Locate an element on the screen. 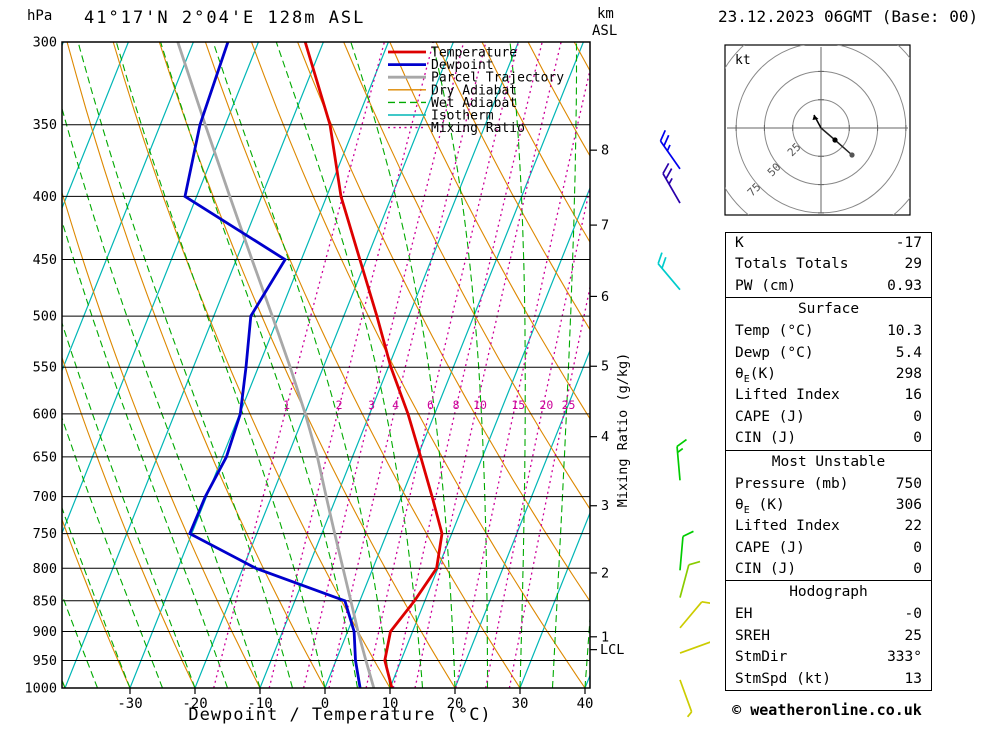 The image size is (1000, 733). km-tick-label: 7 is located at coordinates (605, 226).